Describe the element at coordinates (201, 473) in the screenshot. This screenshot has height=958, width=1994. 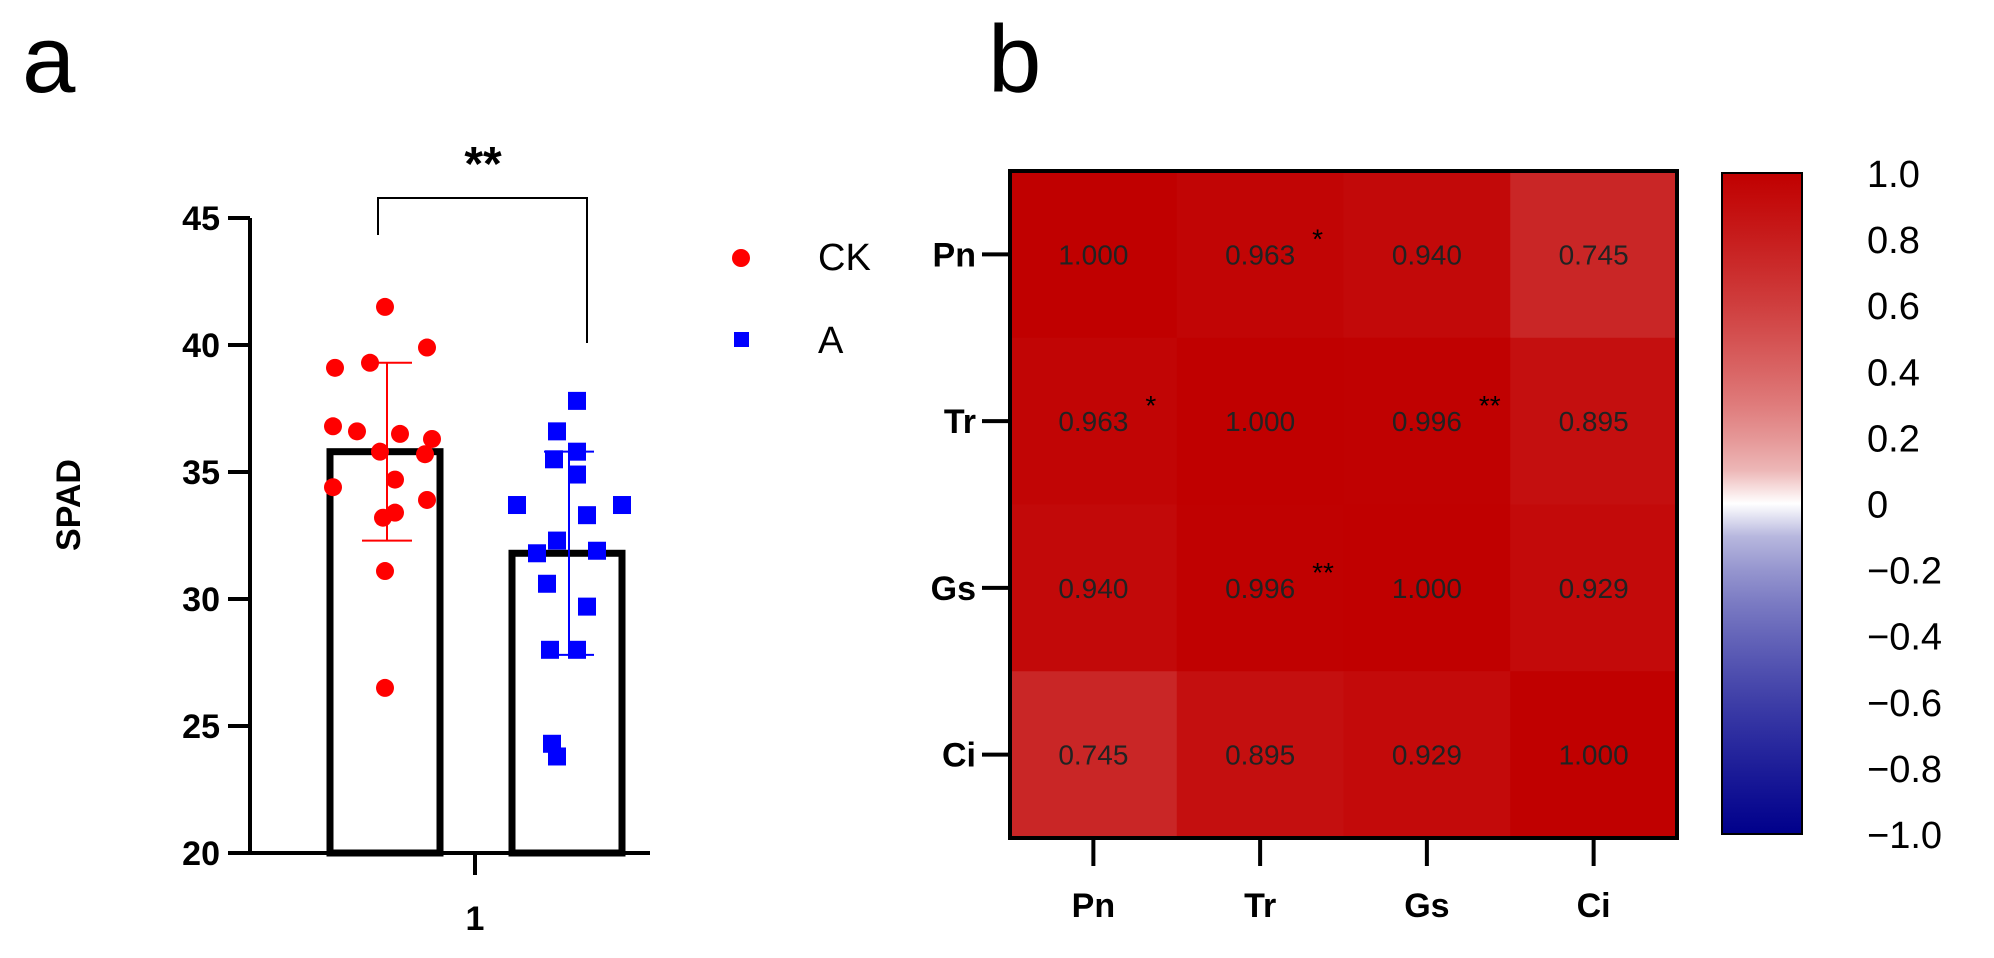
I see `y-tick-label: 35` at that location.